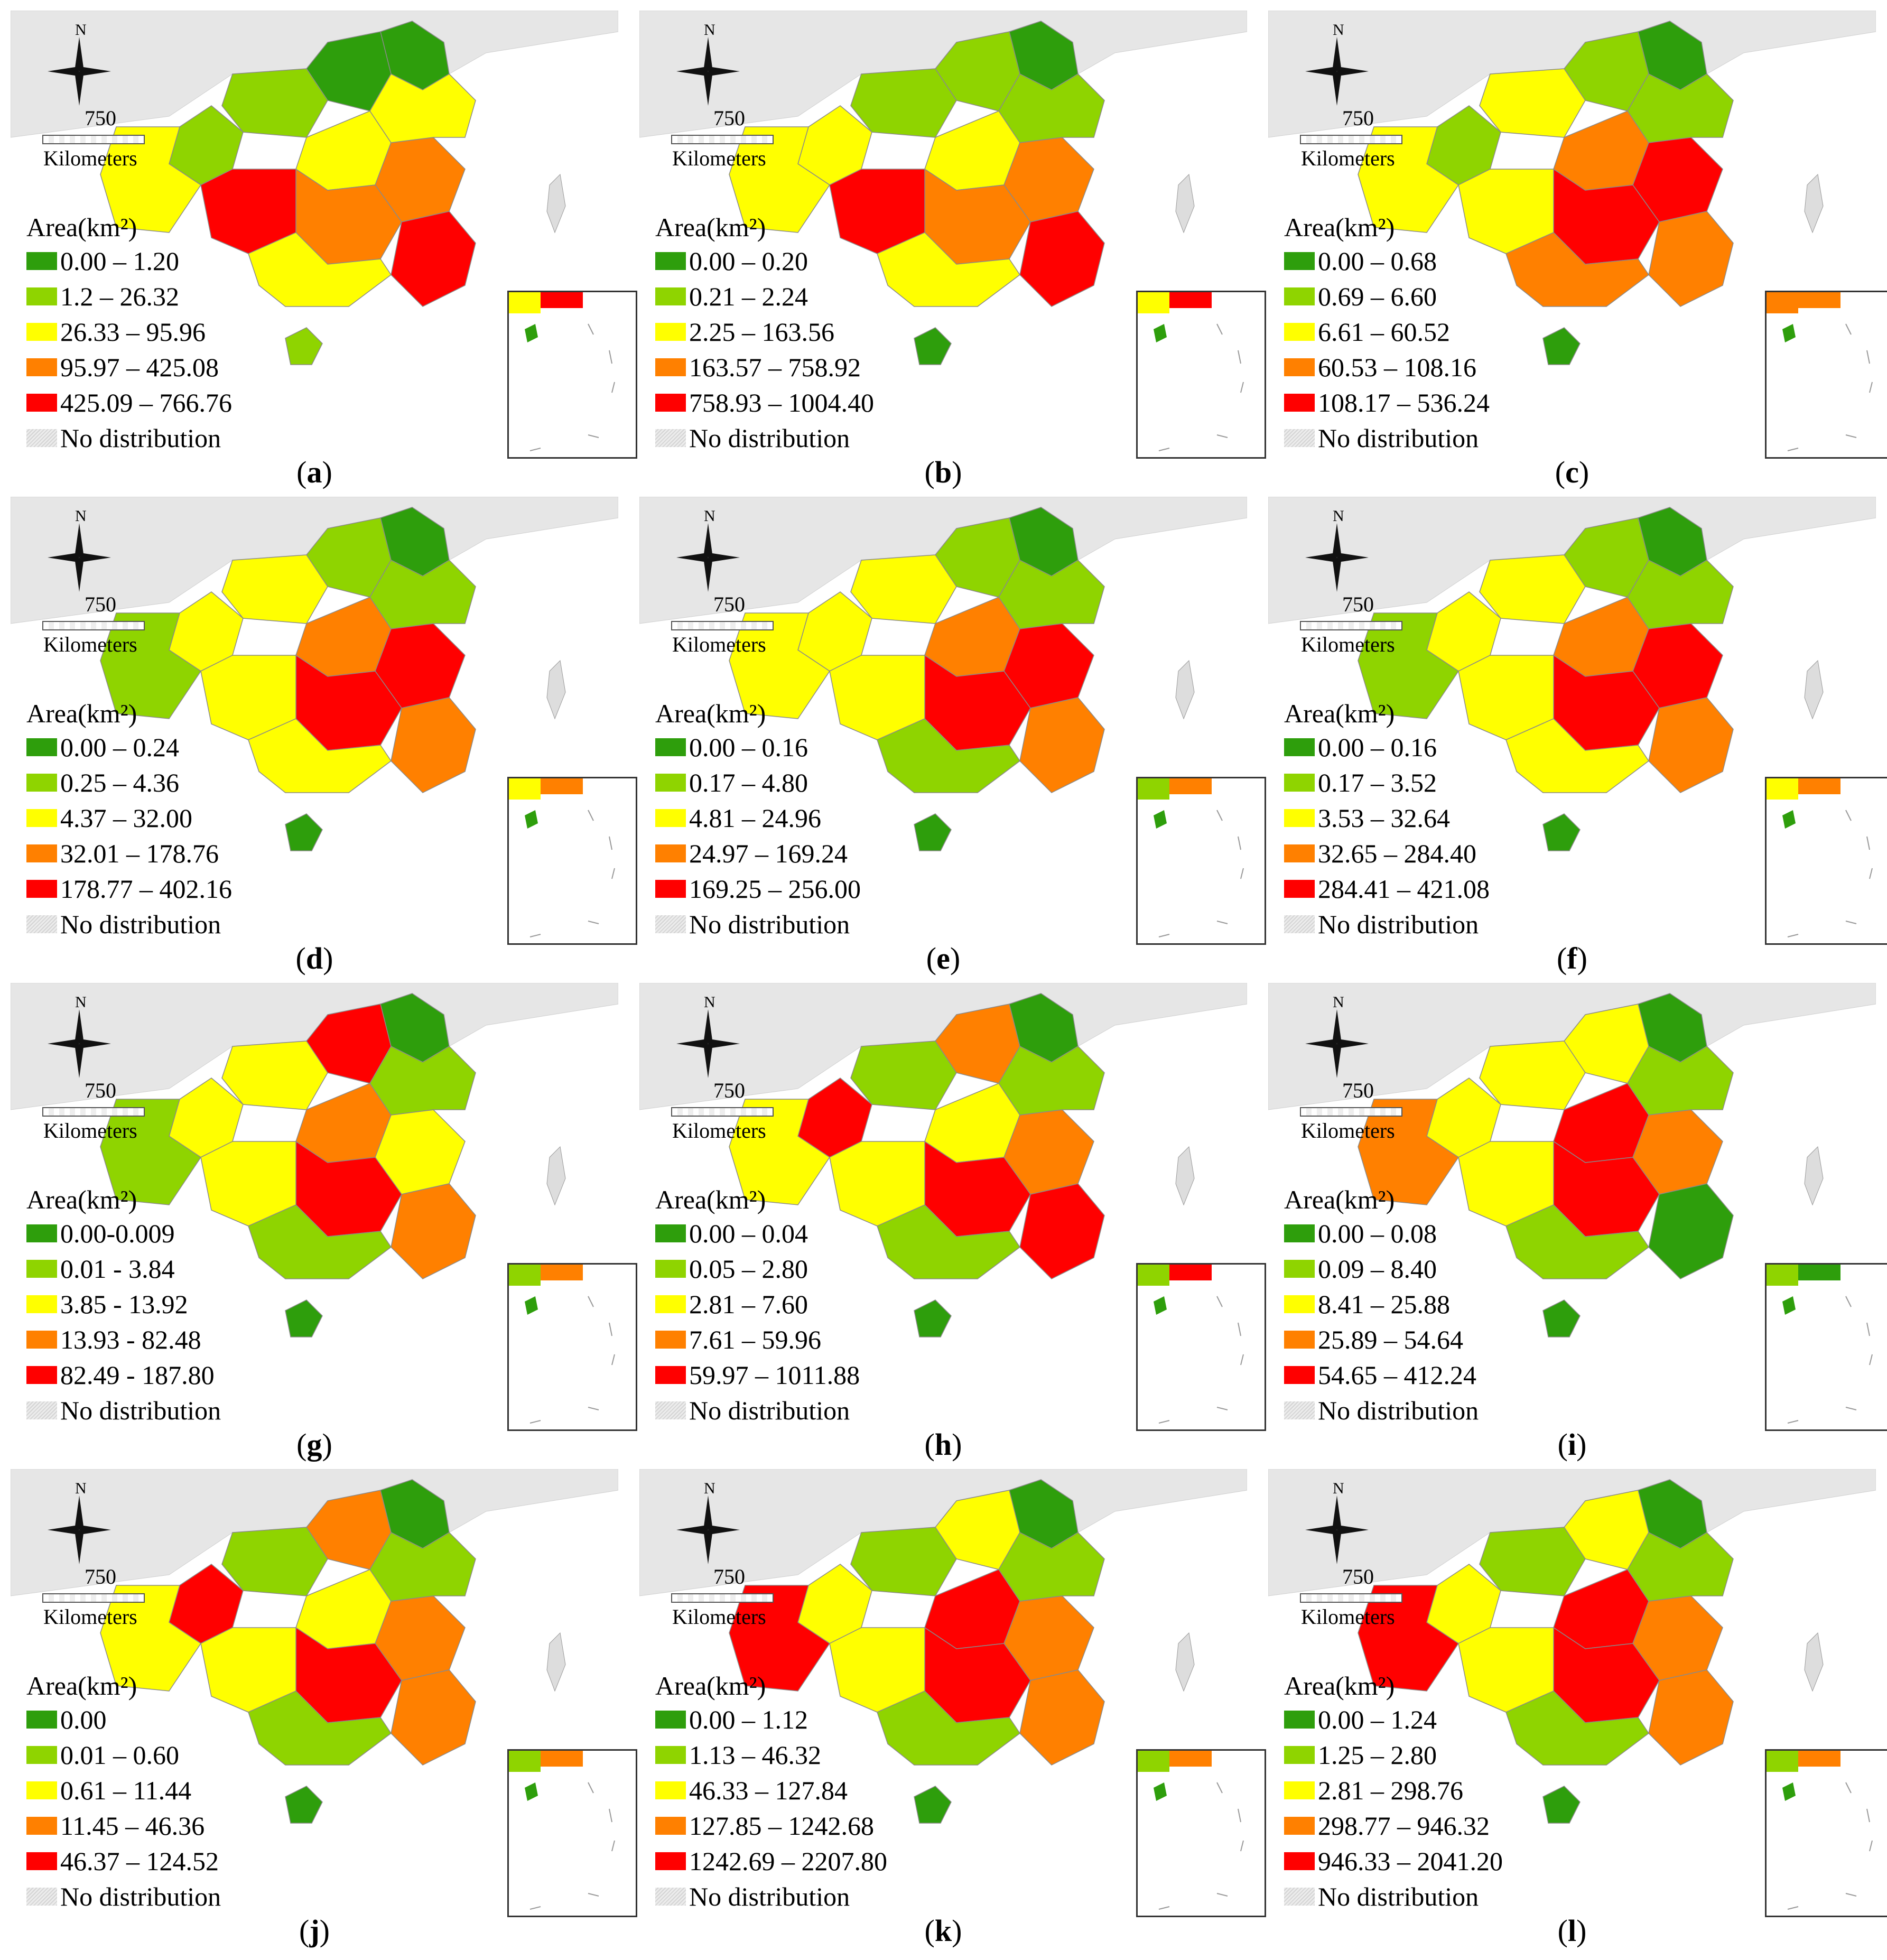 The image size is (1887, 1960). I want to click on legend-entry: 6.61 – 60.52, so click(1387, 331).